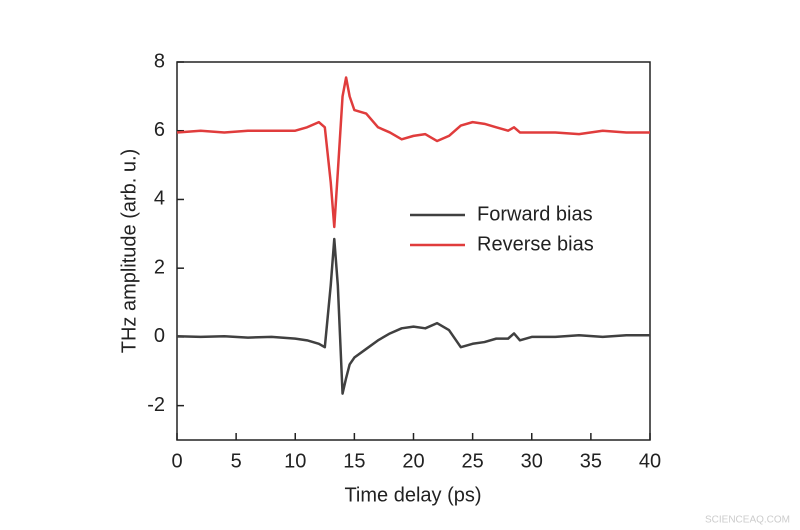 The height and width of the screenshot is (530, 800). What do you see at coordinates (535, 244) in the screenshot?
I see `legend-label: Reverse bias` at bounding box center [535, 244].